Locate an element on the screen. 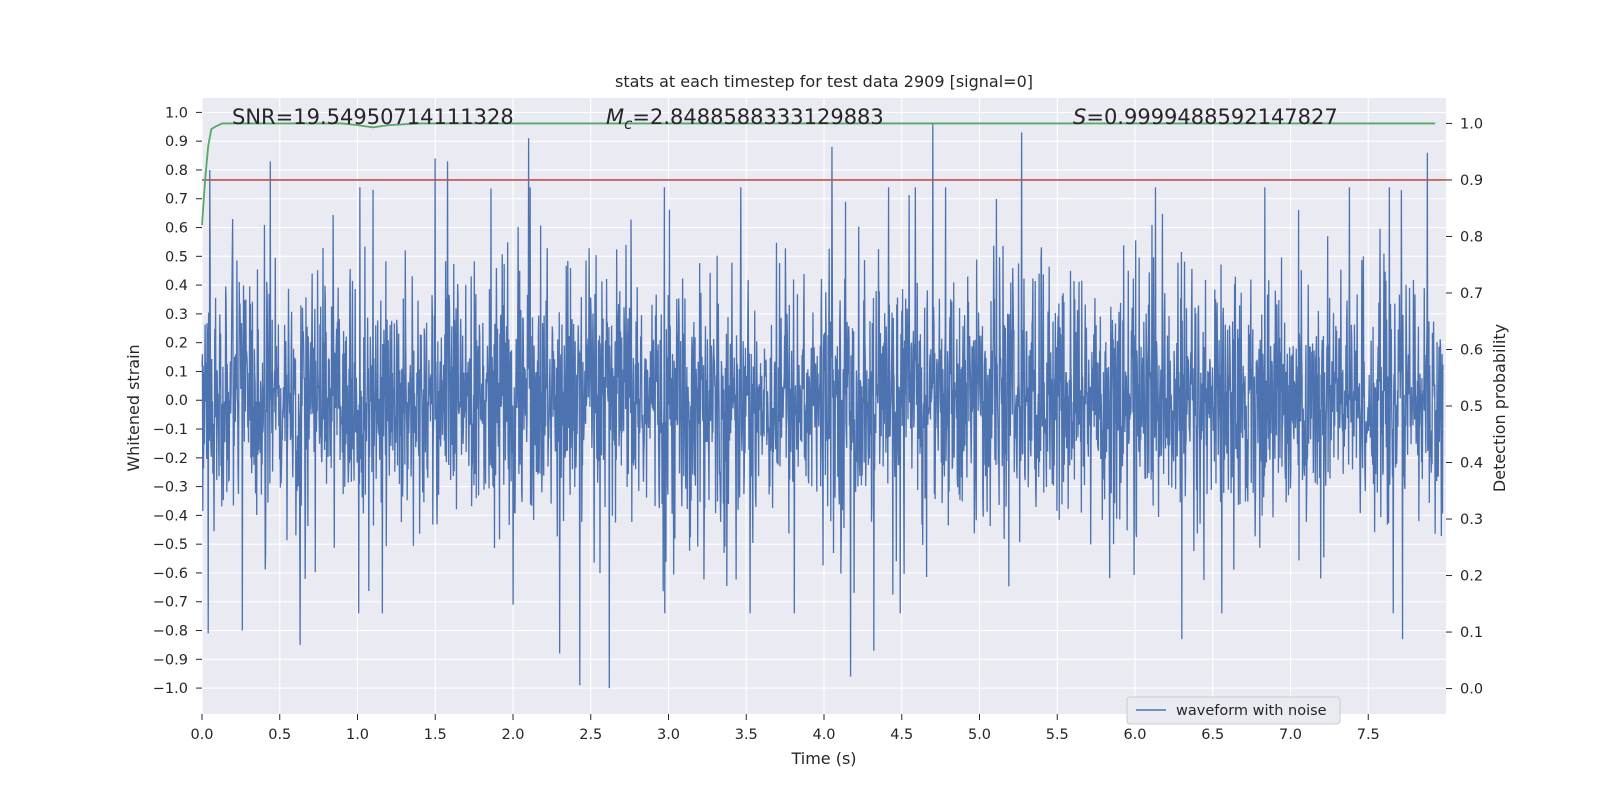 The height and width of the screenshot is (800, 1600). y-left-tick-label: 0.3 is located at coordinates (176, 315).